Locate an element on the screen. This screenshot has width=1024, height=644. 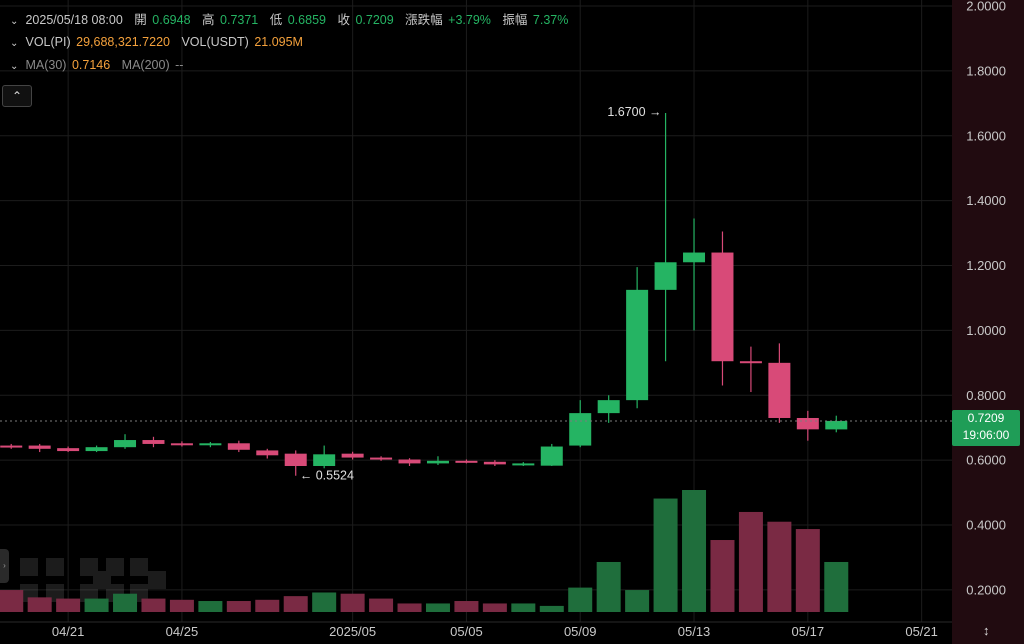
vertical-scale-icon: ↕ is located at coordinates (986, 630).